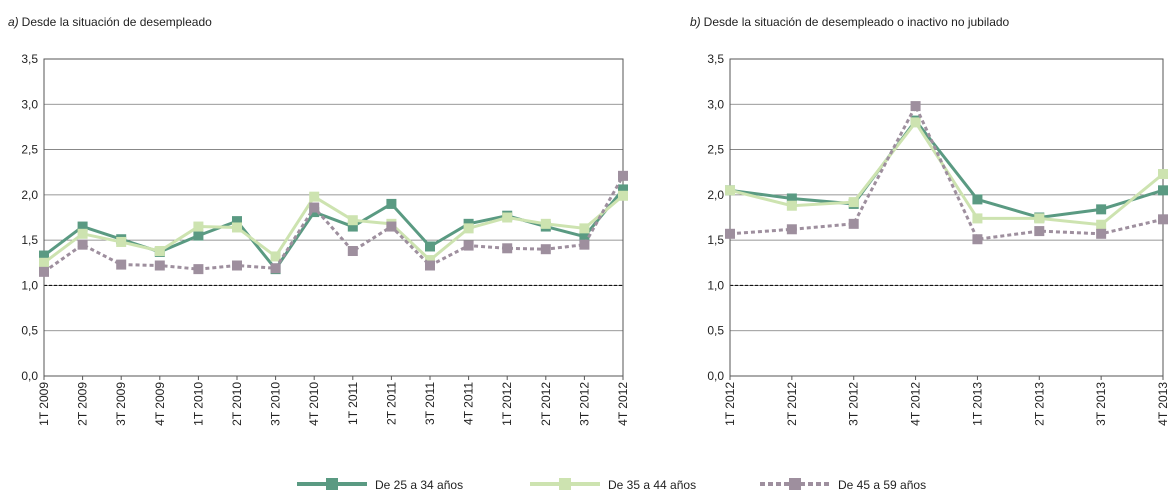 The height and width of the screenshot is (498, 1171). Describe the element at coordinates (715, 150) in the screenshot. I see `y-tick-label: 2,5` at that location.